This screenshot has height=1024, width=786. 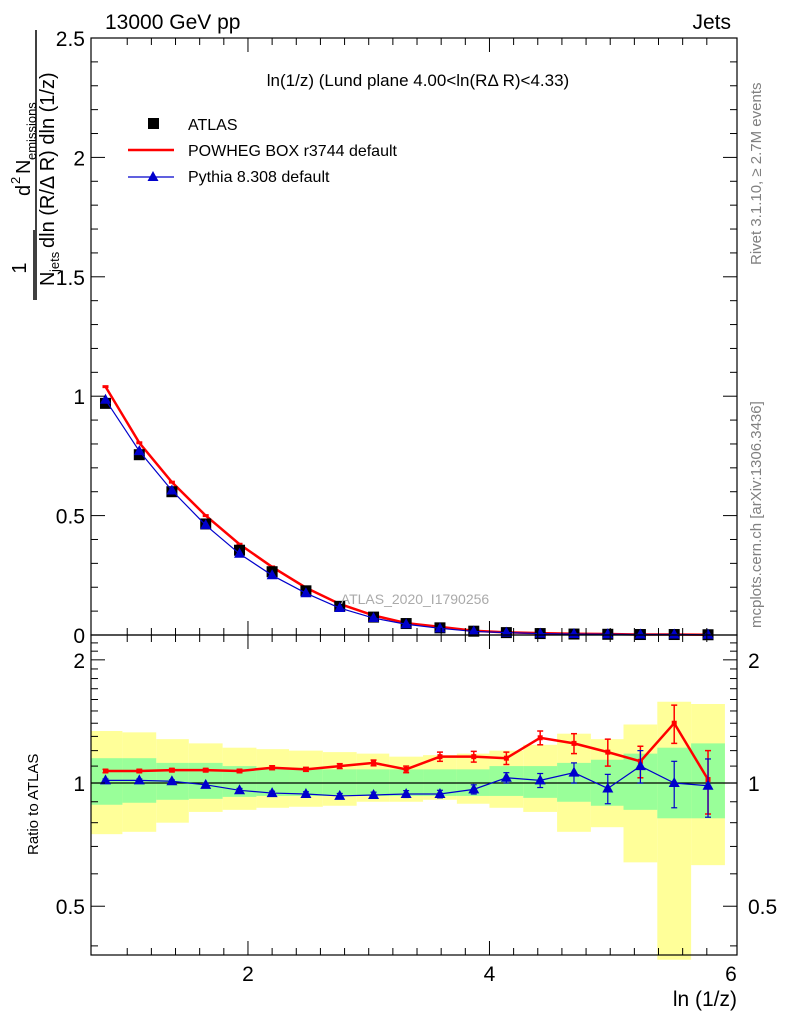 I want to click on legend-atlas-marker, so click(x=153, y=123).